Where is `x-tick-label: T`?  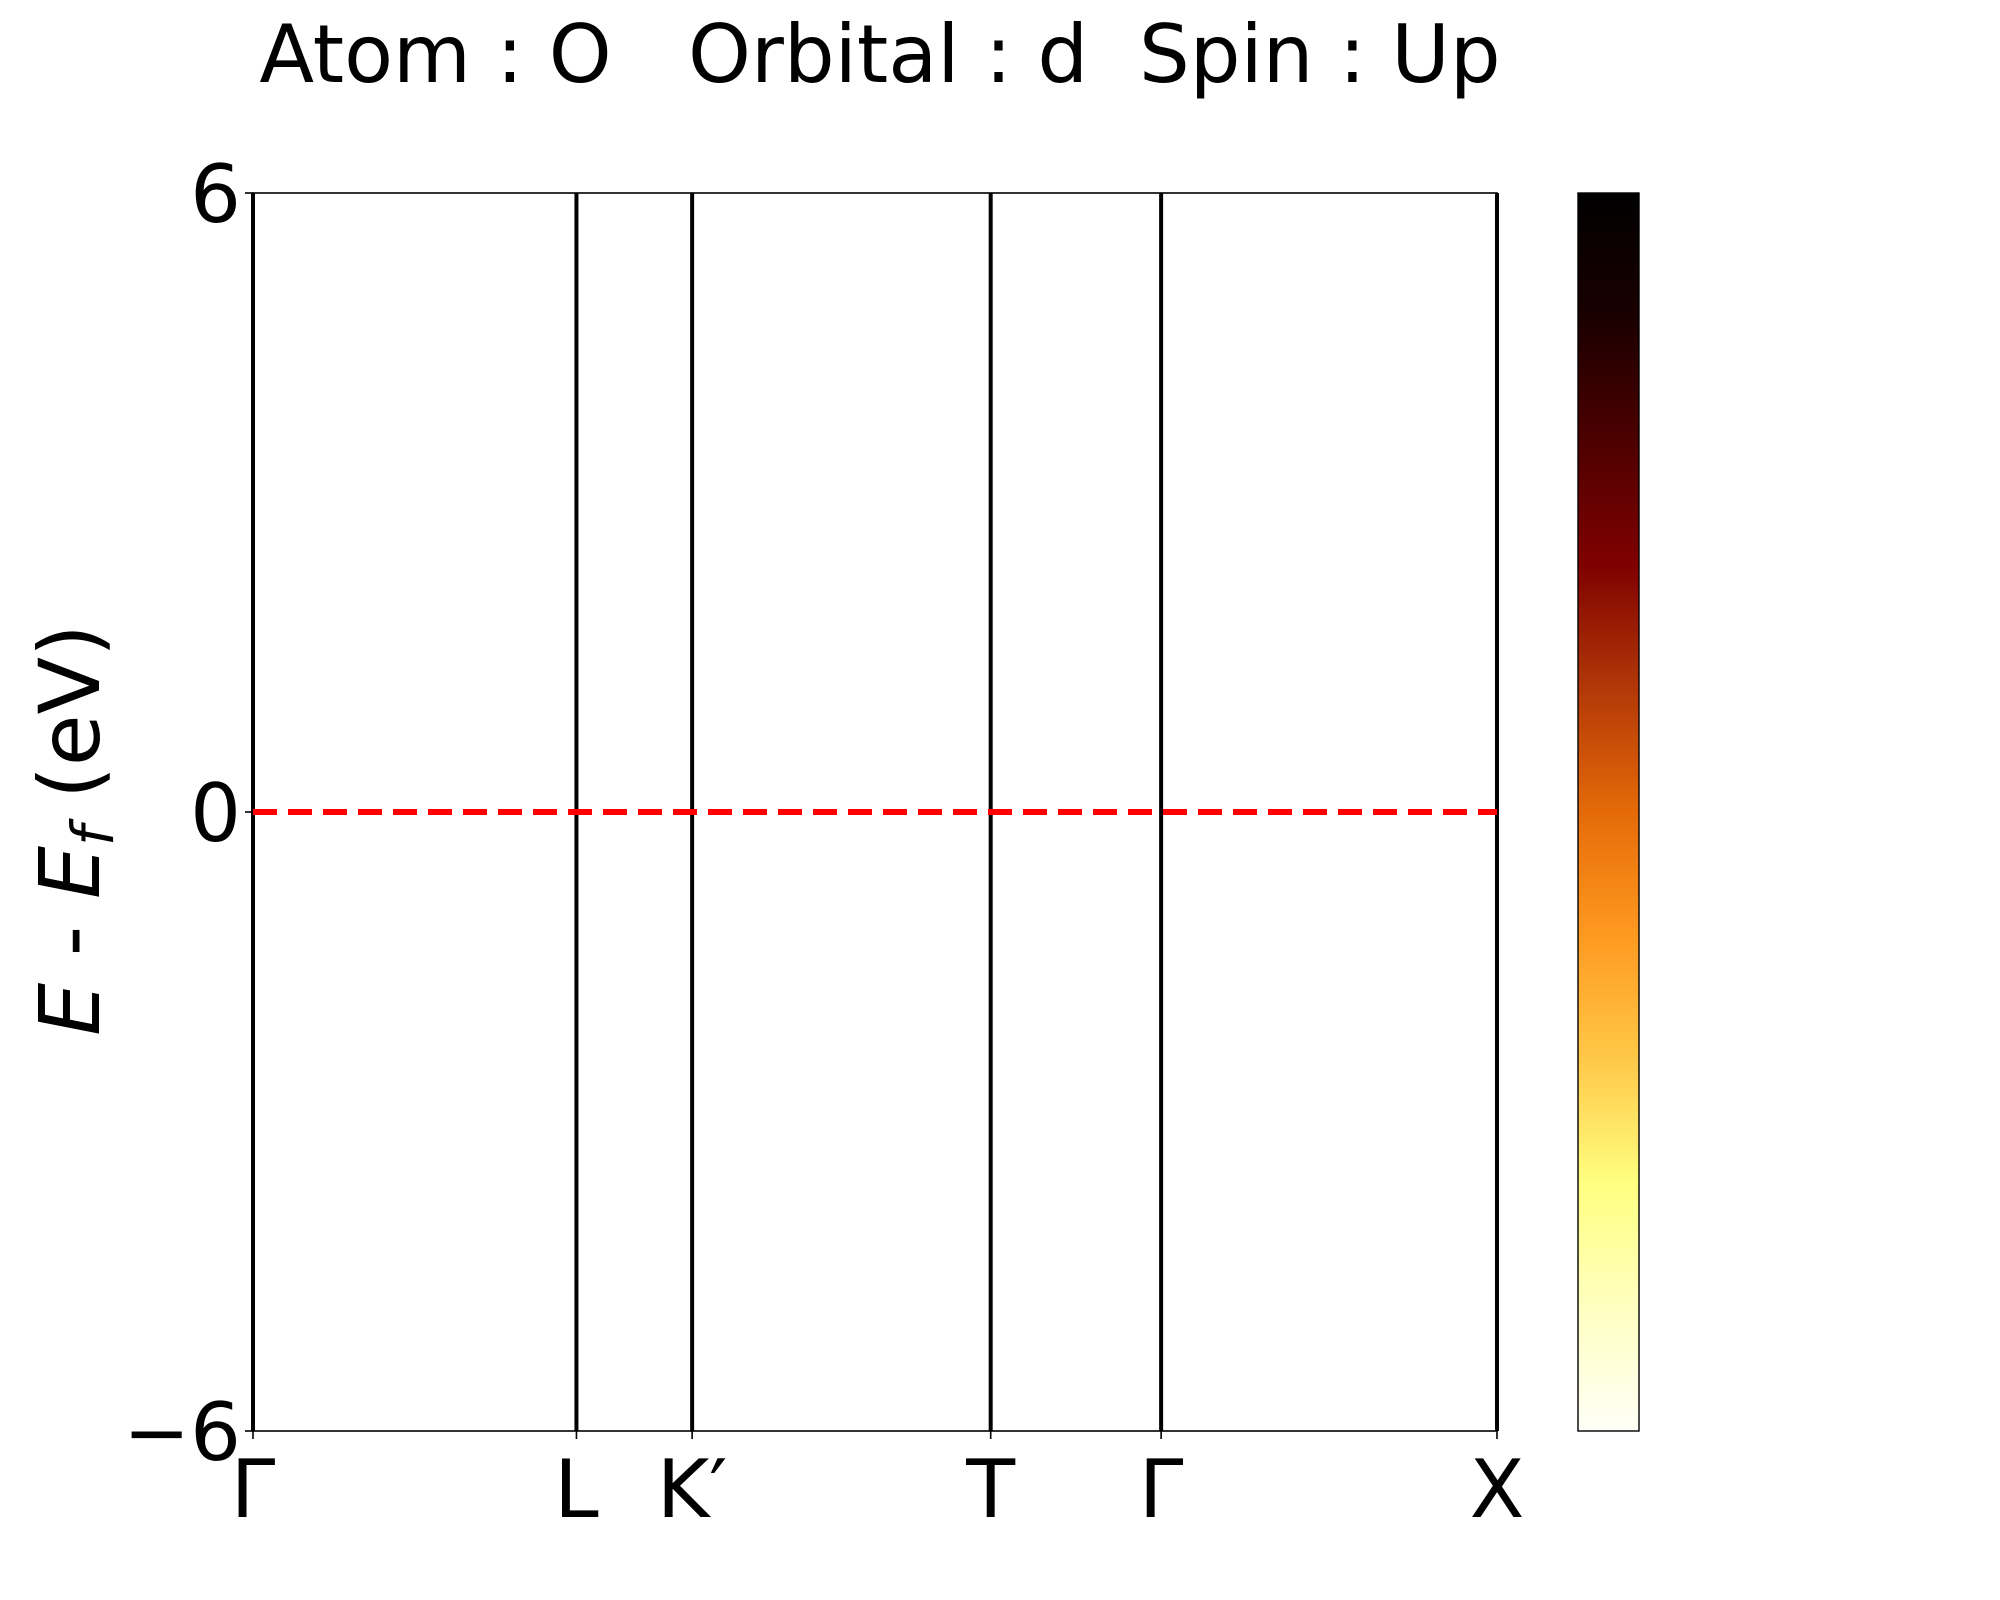
x-tick-label: T is located at coordinates (990, 1489).